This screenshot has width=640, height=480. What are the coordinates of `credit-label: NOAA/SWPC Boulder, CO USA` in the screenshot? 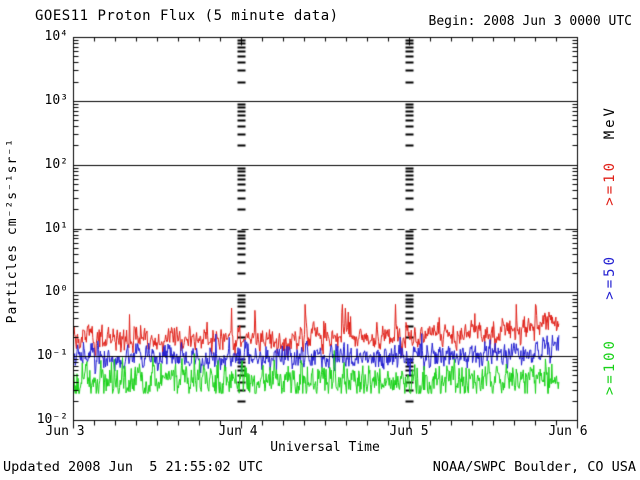 It's located at (534, 467).